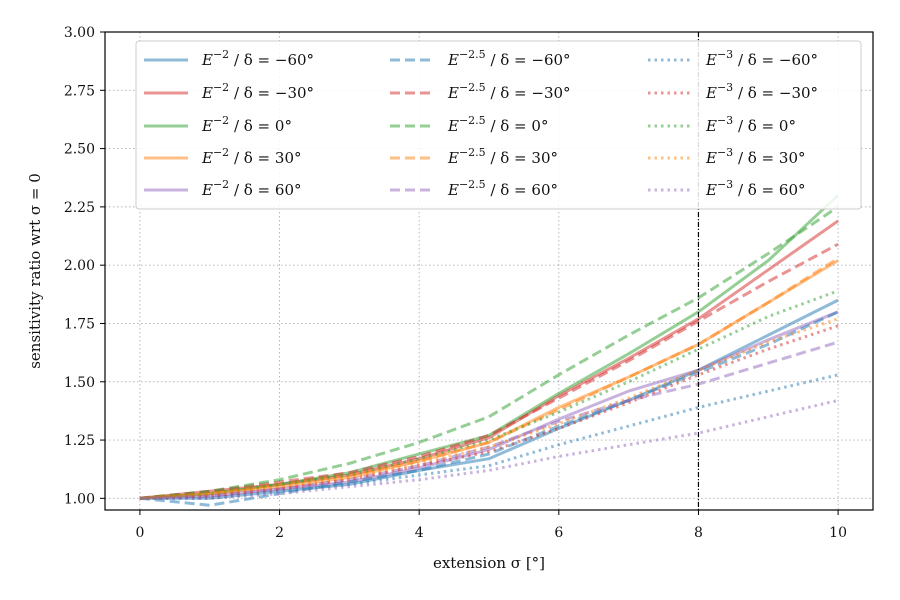 This screenshot has width=900, height=600. What do you see at coordinates (755, 156) in the screenshot?
I see `legend-label-13: E−3 / δ = 30°` at bounding box center [755, 156].